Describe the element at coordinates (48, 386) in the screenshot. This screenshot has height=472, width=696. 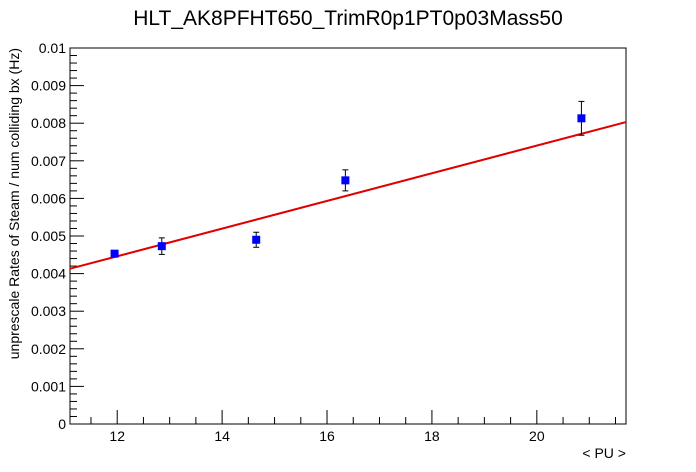
I see `y-tick-label: 0.001` at that location.